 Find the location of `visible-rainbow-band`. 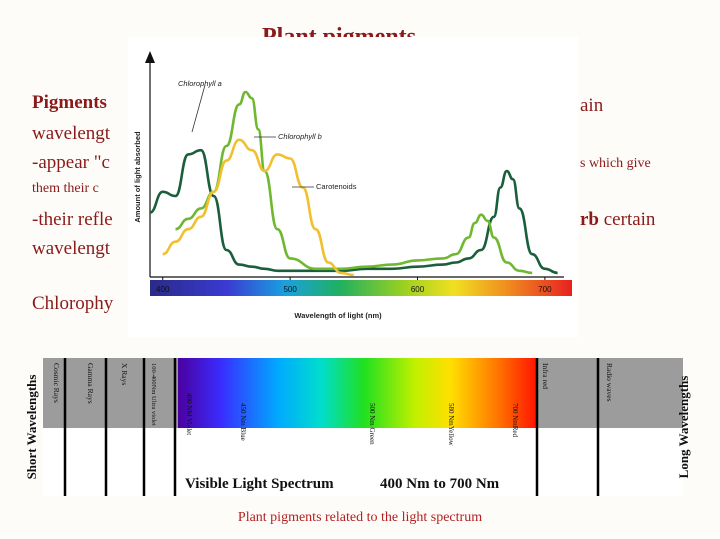

visible-rainbow-band is located at coordinates (357, 393).